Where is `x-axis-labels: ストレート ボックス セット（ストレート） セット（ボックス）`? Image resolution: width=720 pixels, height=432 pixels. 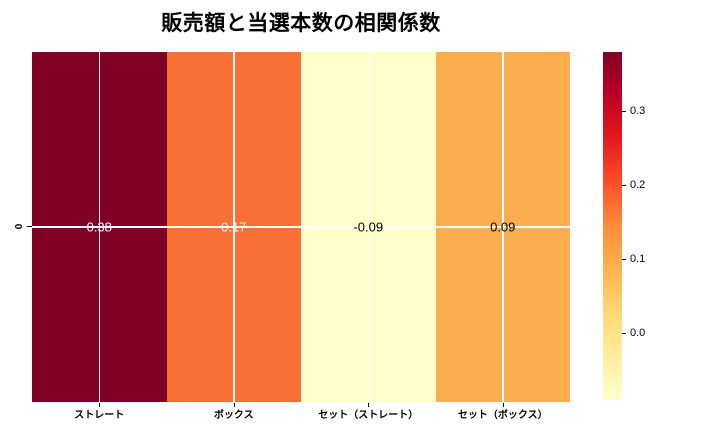
x-axis-labels: ストレート ボックス セット（ストレート） セット（ボックス） is located at coordinates (301, 413).